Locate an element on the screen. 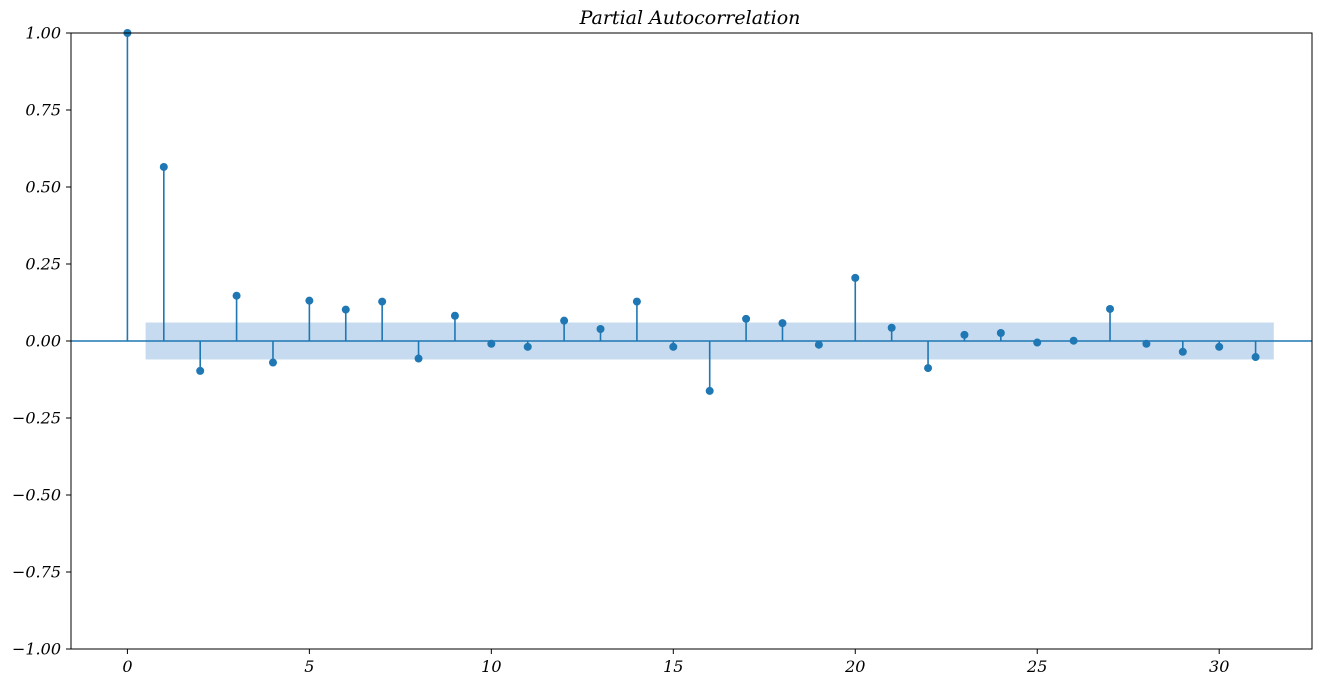  x-tick-label: 30 is located at coordinates (1219, 666).